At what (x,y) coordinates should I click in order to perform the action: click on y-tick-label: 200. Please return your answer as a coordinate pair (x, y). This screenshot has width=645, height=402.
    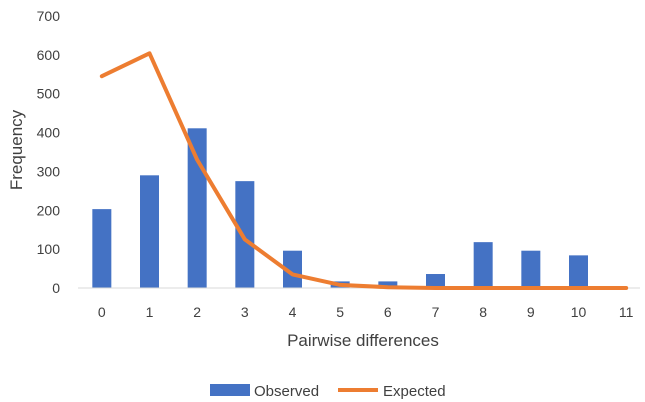
    Looking at the image, I should click on (49, 210).